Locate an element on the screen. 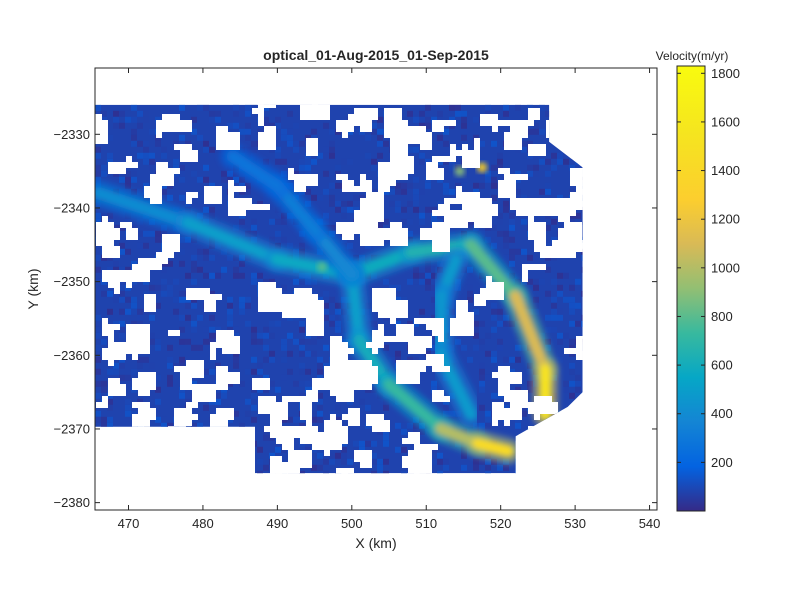  colorbar-label: Velocity(m/yr) is located at coordinates (692, 56).